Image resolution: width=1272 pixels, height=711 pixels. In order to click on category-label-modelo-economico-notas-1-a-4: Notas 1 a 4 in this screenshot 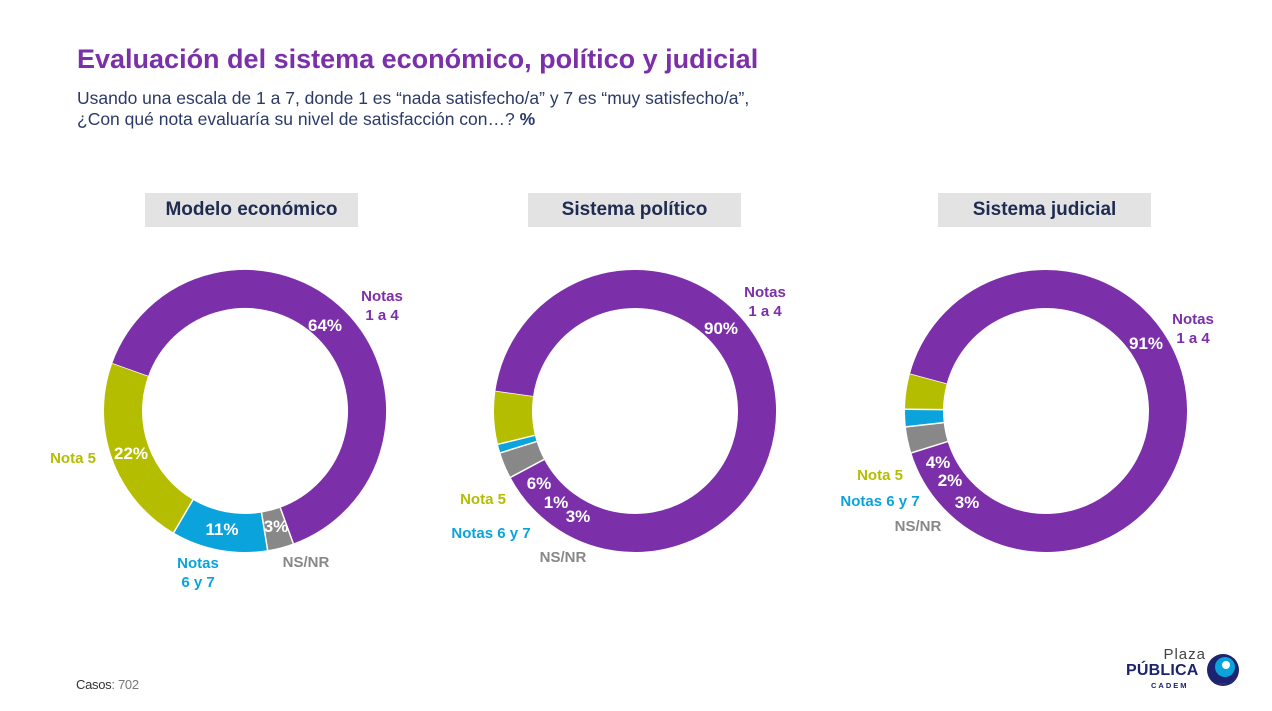, I will do `click(382, 306)`.